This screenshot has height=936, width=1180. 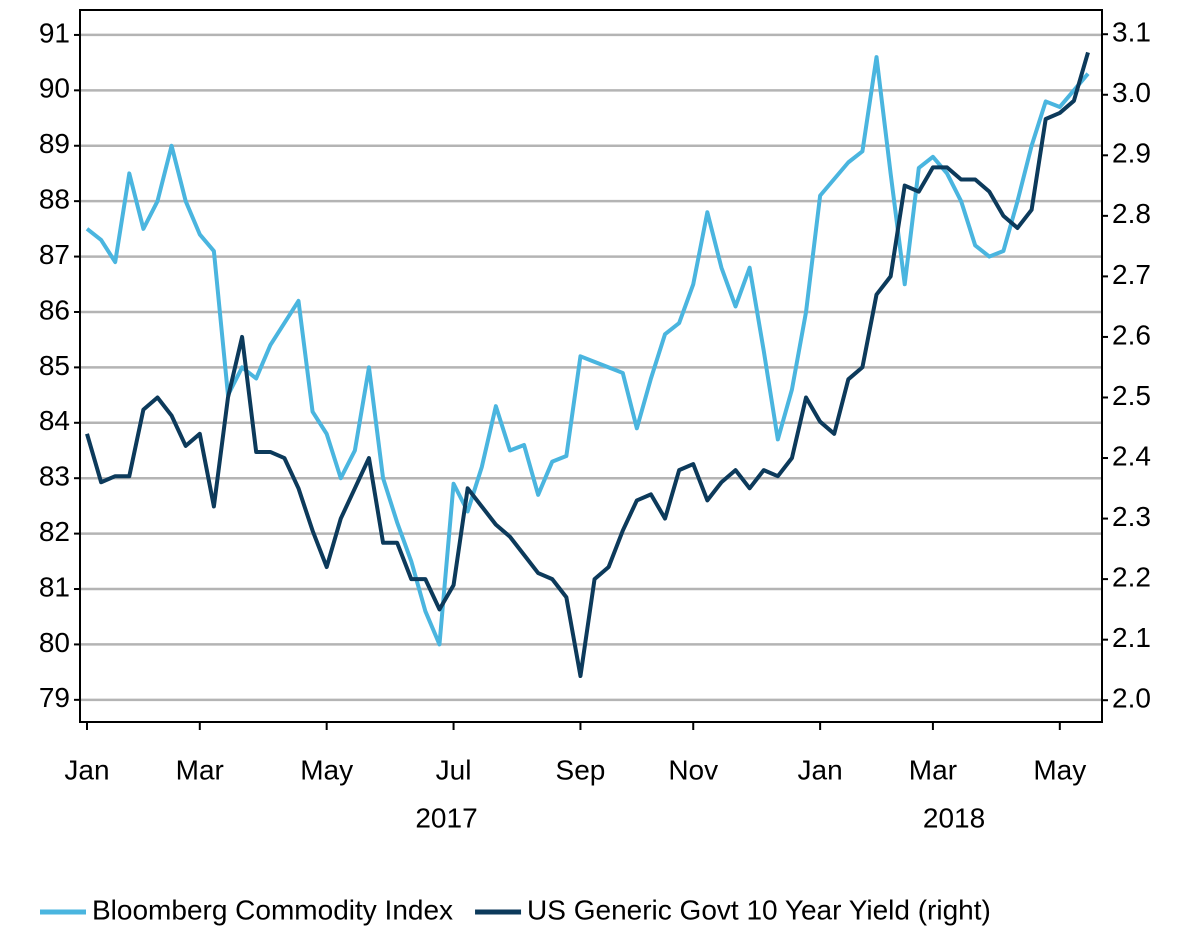 What do you see at coordinates (54, 254) in the screenshot?
I see `y-tick-label: 87` at bounding box center [54, 254].